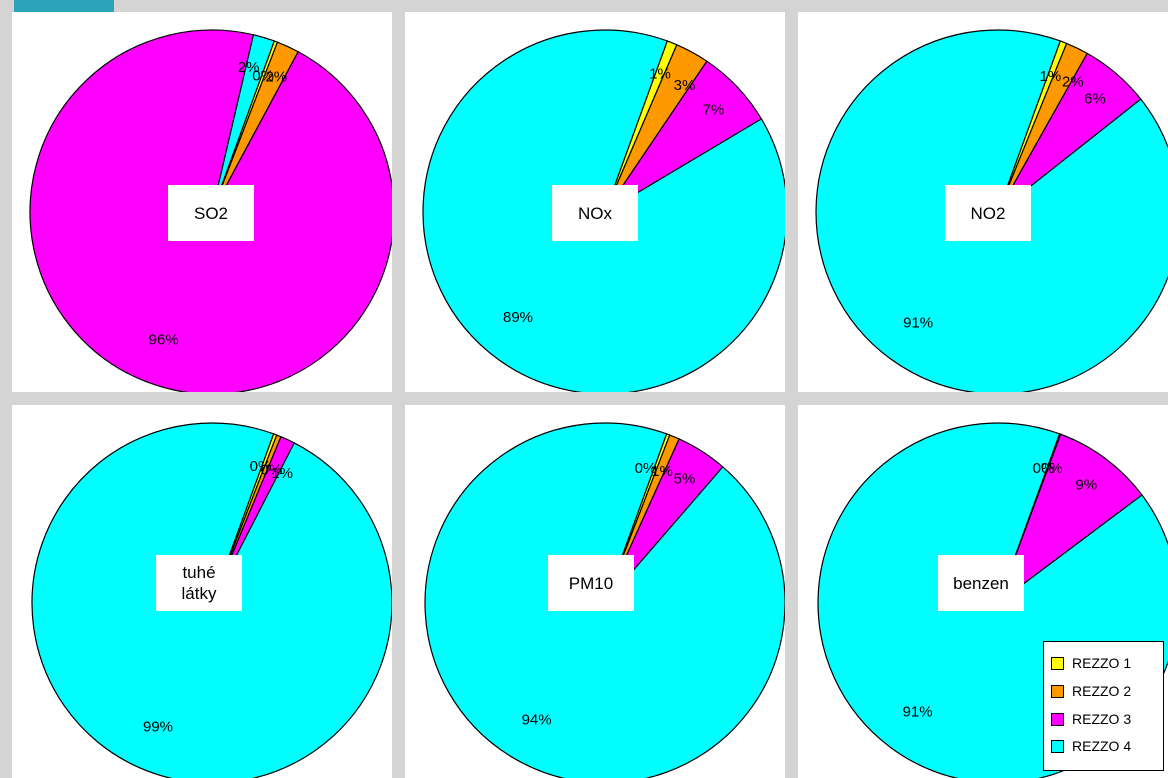  I want to click on legend-swatch-rezzo3, so click(1057, 719).